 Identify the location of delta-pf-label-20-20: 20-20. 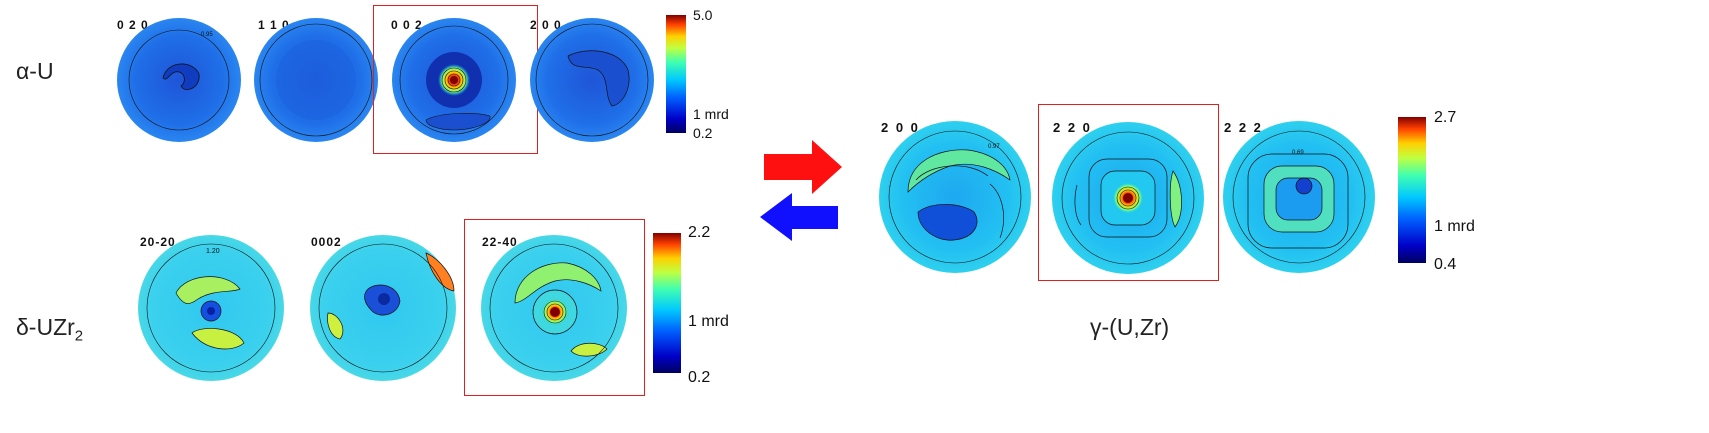
(158, 242).